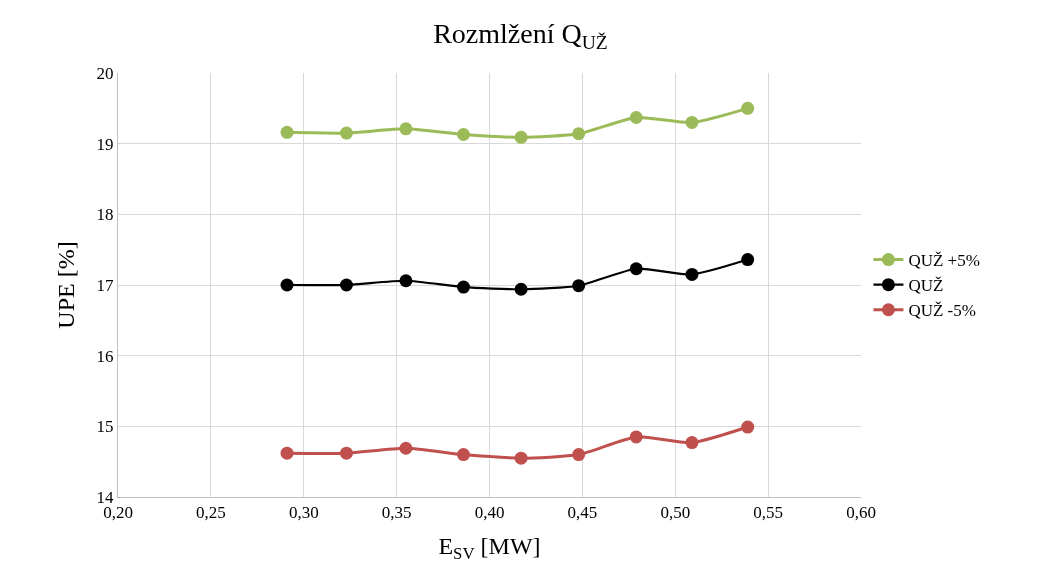  What do you see at coordinates (944, 261) in the screenshot?
I see `legend-label: QUŽ +5%` at bounding box center [944, 261].